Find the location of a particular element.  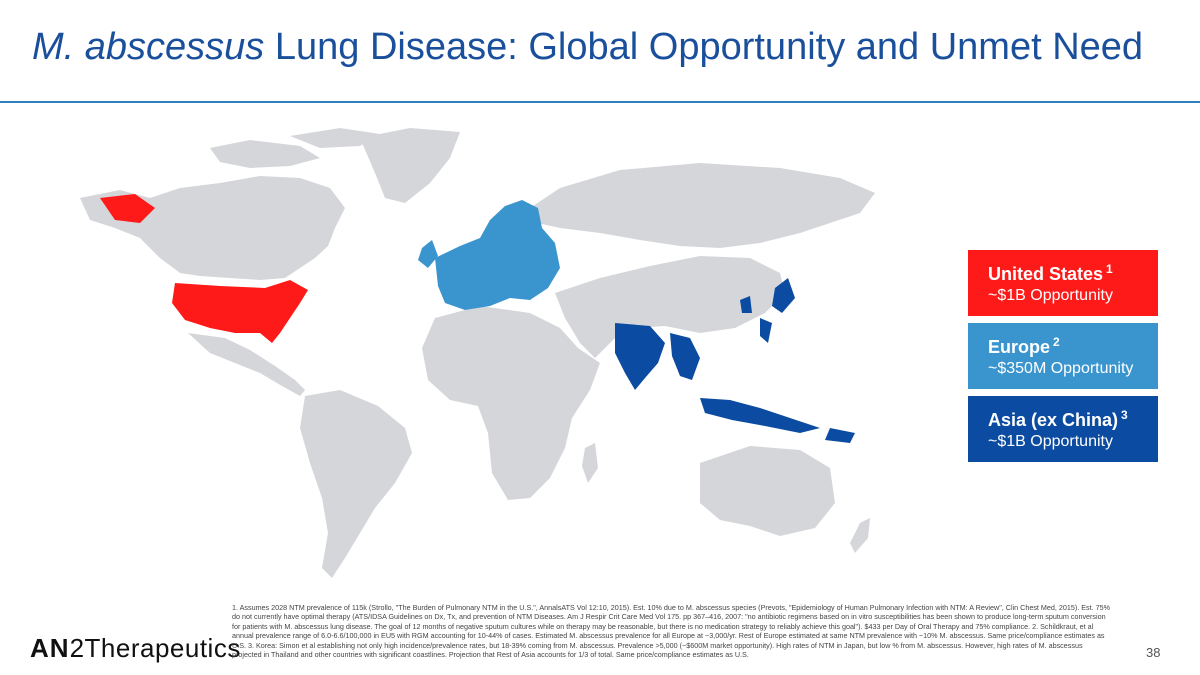

legend-us: United States 1 ~$1B Opportunity is located at coordinates (1063, 283).